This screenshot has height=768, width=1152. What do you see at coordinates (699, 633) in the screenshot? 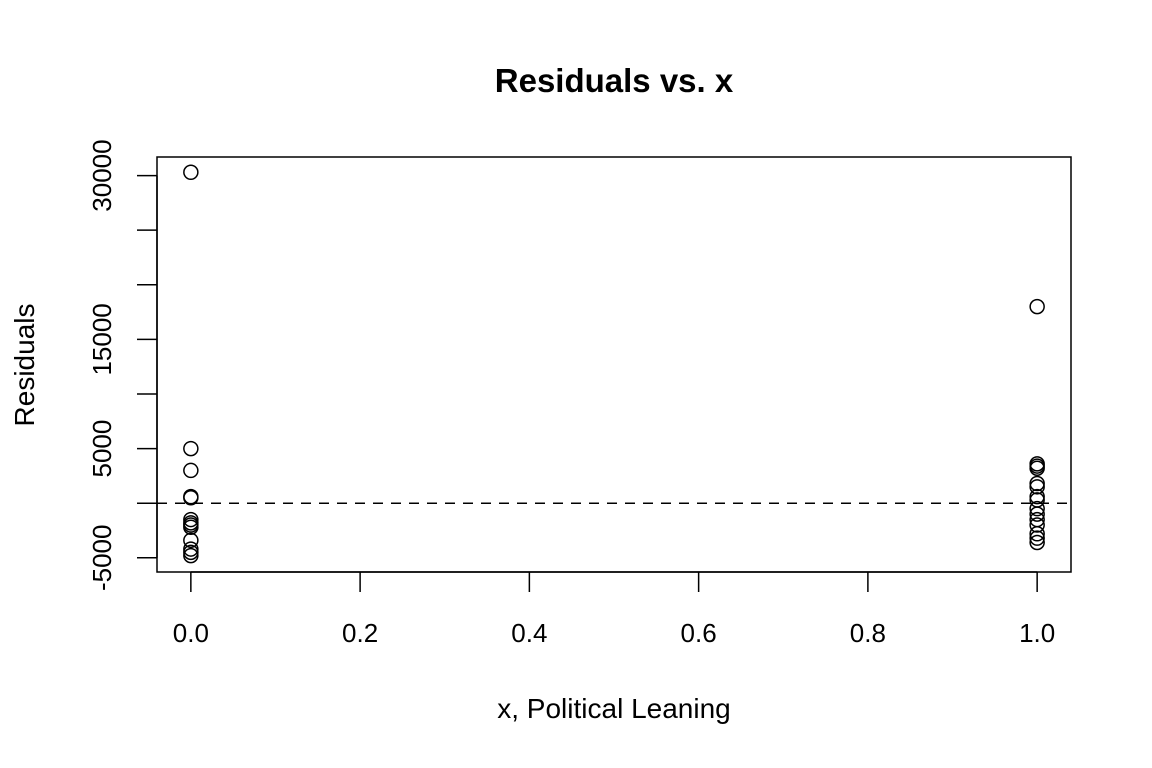
I see `x-tick-label: 0.6` at bounding box center [699, 633].